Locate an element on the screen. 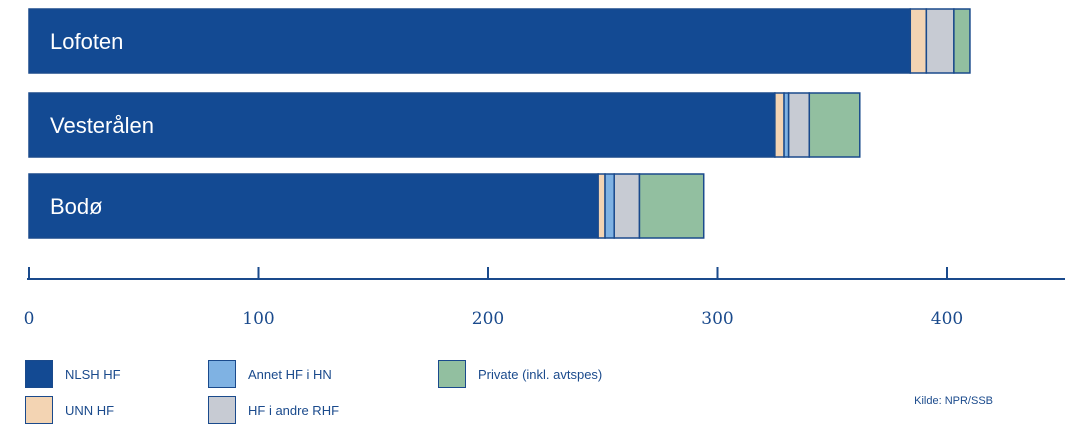  bar-segment-lofoten-hf-i-andre-rhf is located at coordinates (940, 41).